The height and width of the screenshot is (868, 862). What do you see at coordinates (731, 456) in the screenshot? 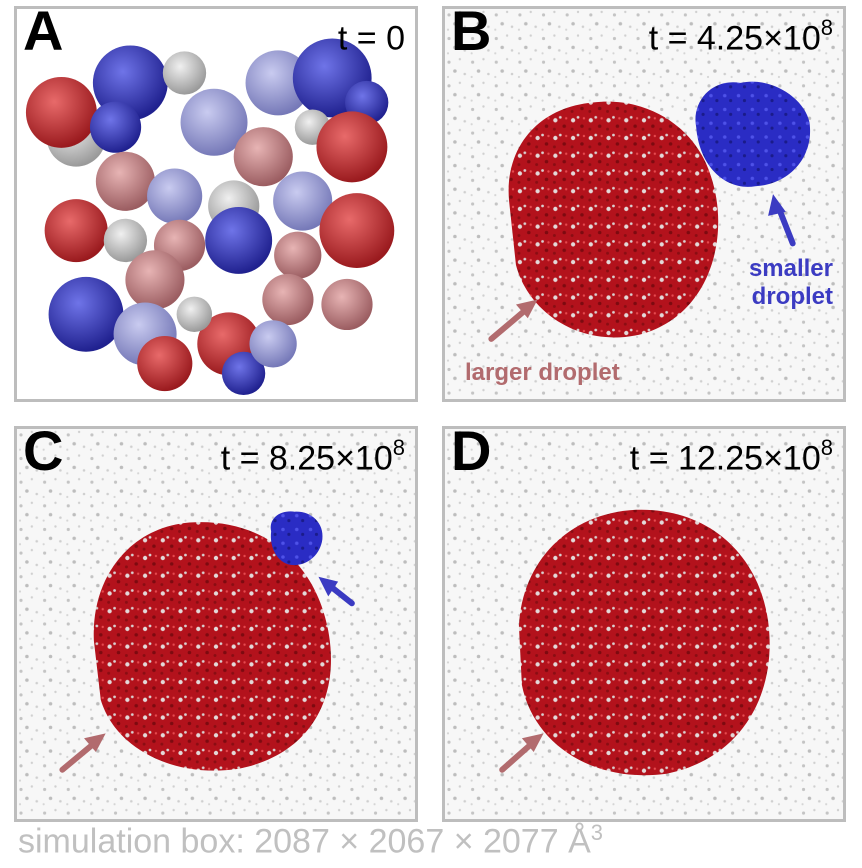
I see `panel-d-time: t = 12.25×108` at bounding box center [731, 456].